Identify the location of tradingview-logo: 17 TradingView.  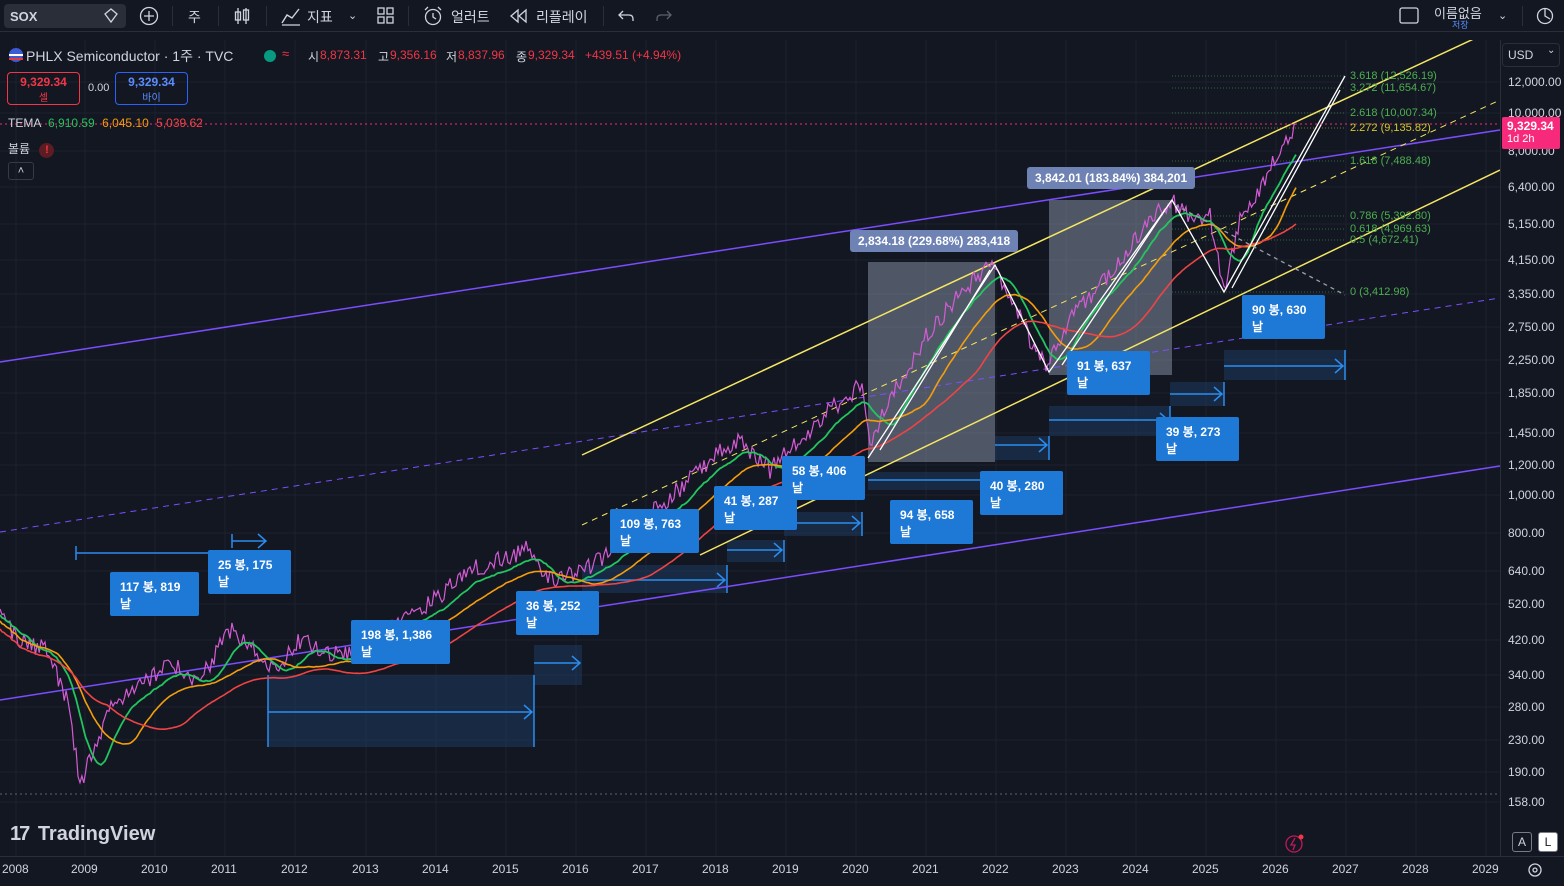
(82, 834).